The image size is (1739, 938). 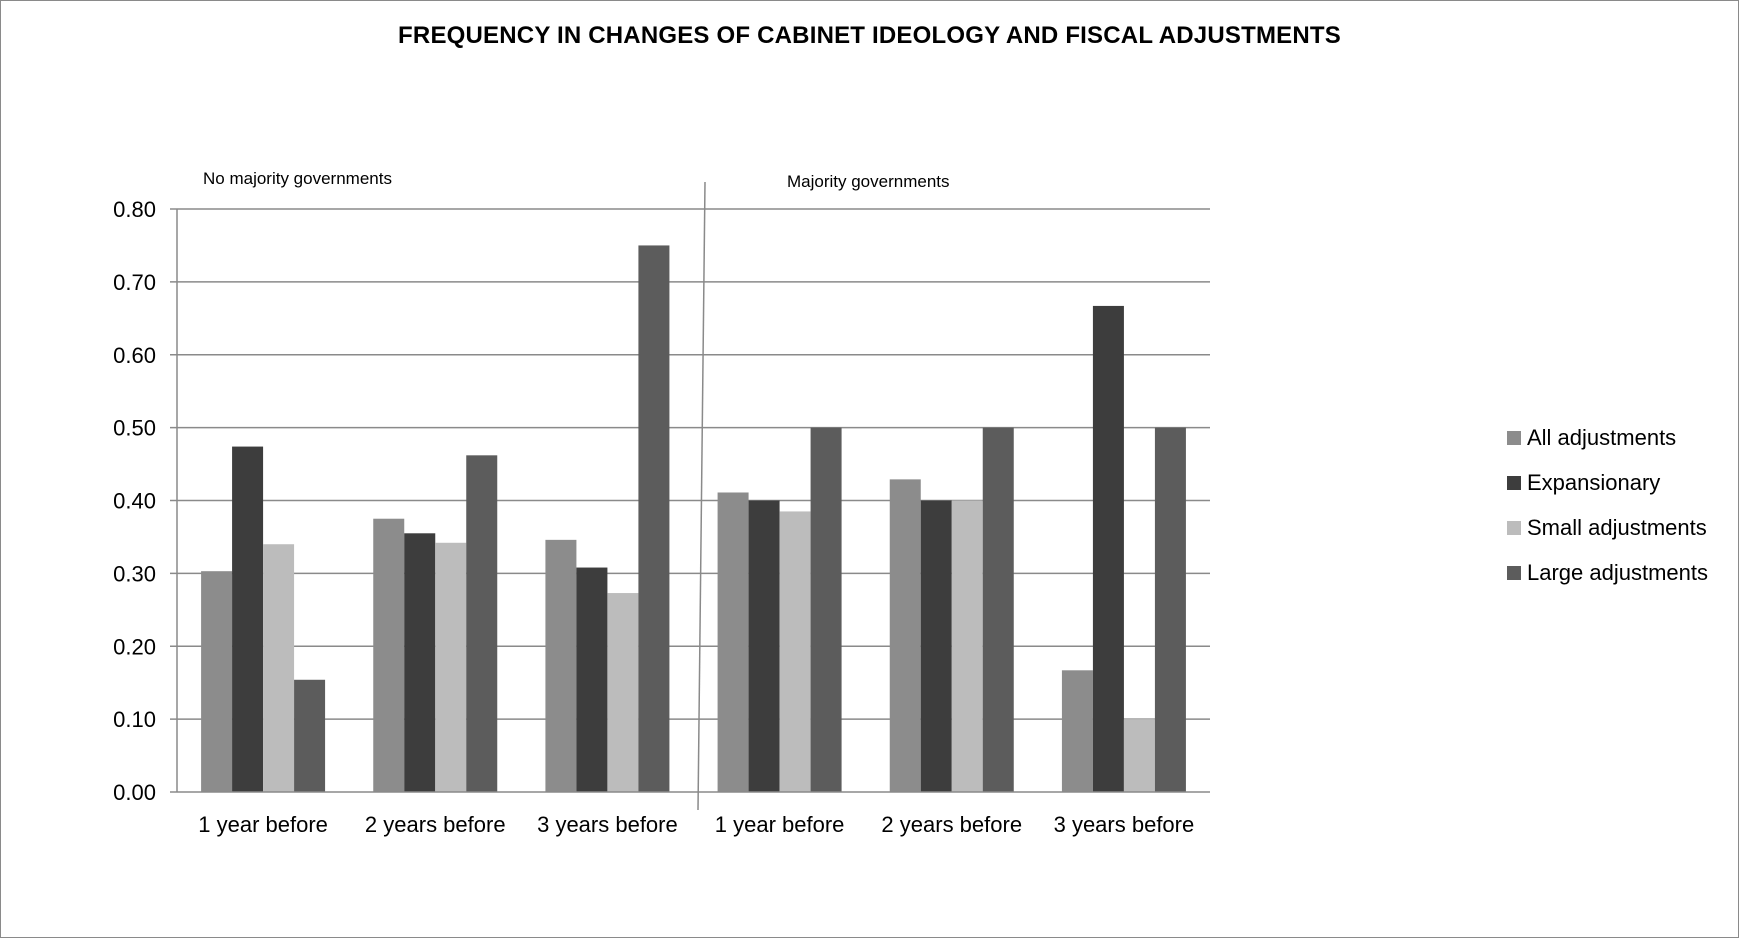 I want to click on y-tick-label: 0.00, so click(x=134, y=792).